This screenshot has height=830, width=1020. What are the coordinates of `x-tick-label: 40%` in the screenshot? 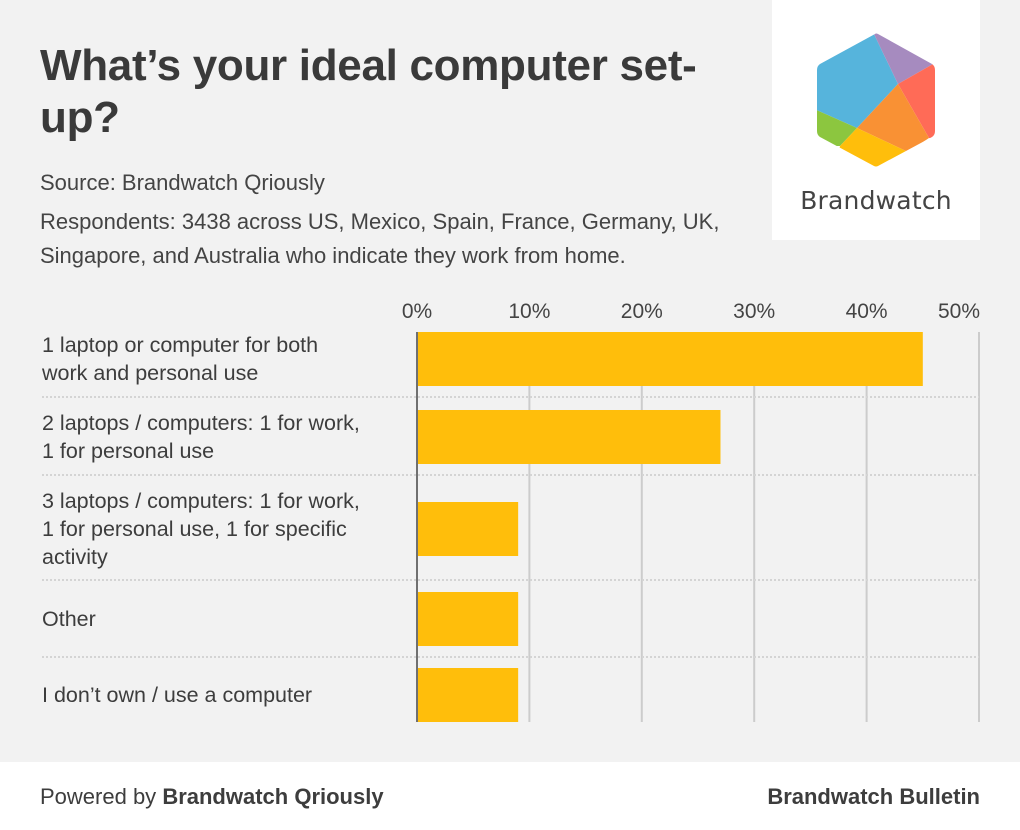 It's located at (867, 311).